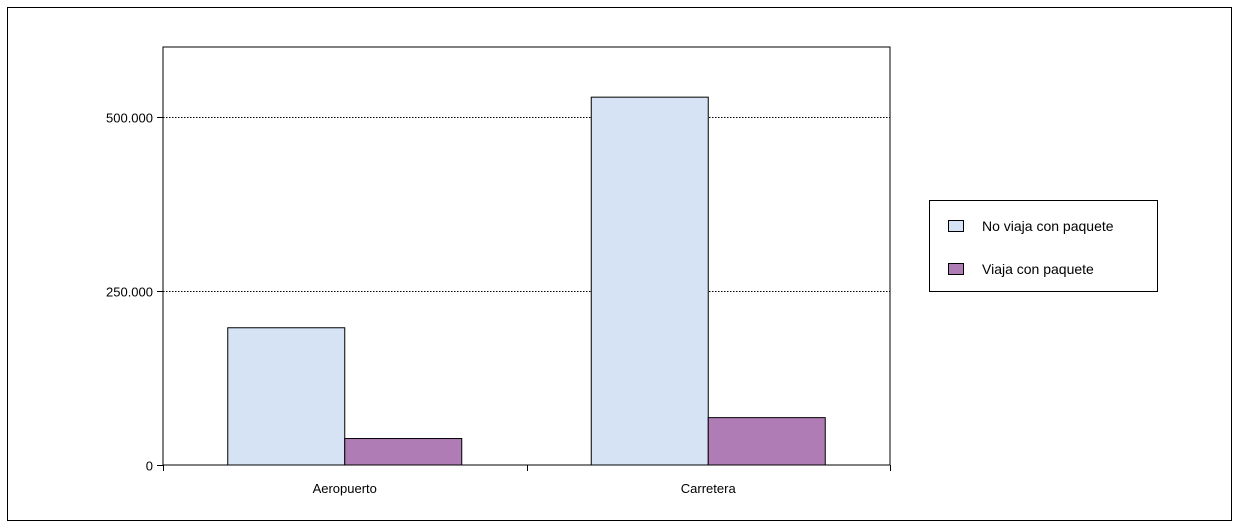 Image resolution: width=1239 pixels, height=528 pixels. What do you see at coordinates (1048, 226) in the screenshot?
I see `legend-label-series-1: No viaja con paquete` at bounding box center [1048, 226].